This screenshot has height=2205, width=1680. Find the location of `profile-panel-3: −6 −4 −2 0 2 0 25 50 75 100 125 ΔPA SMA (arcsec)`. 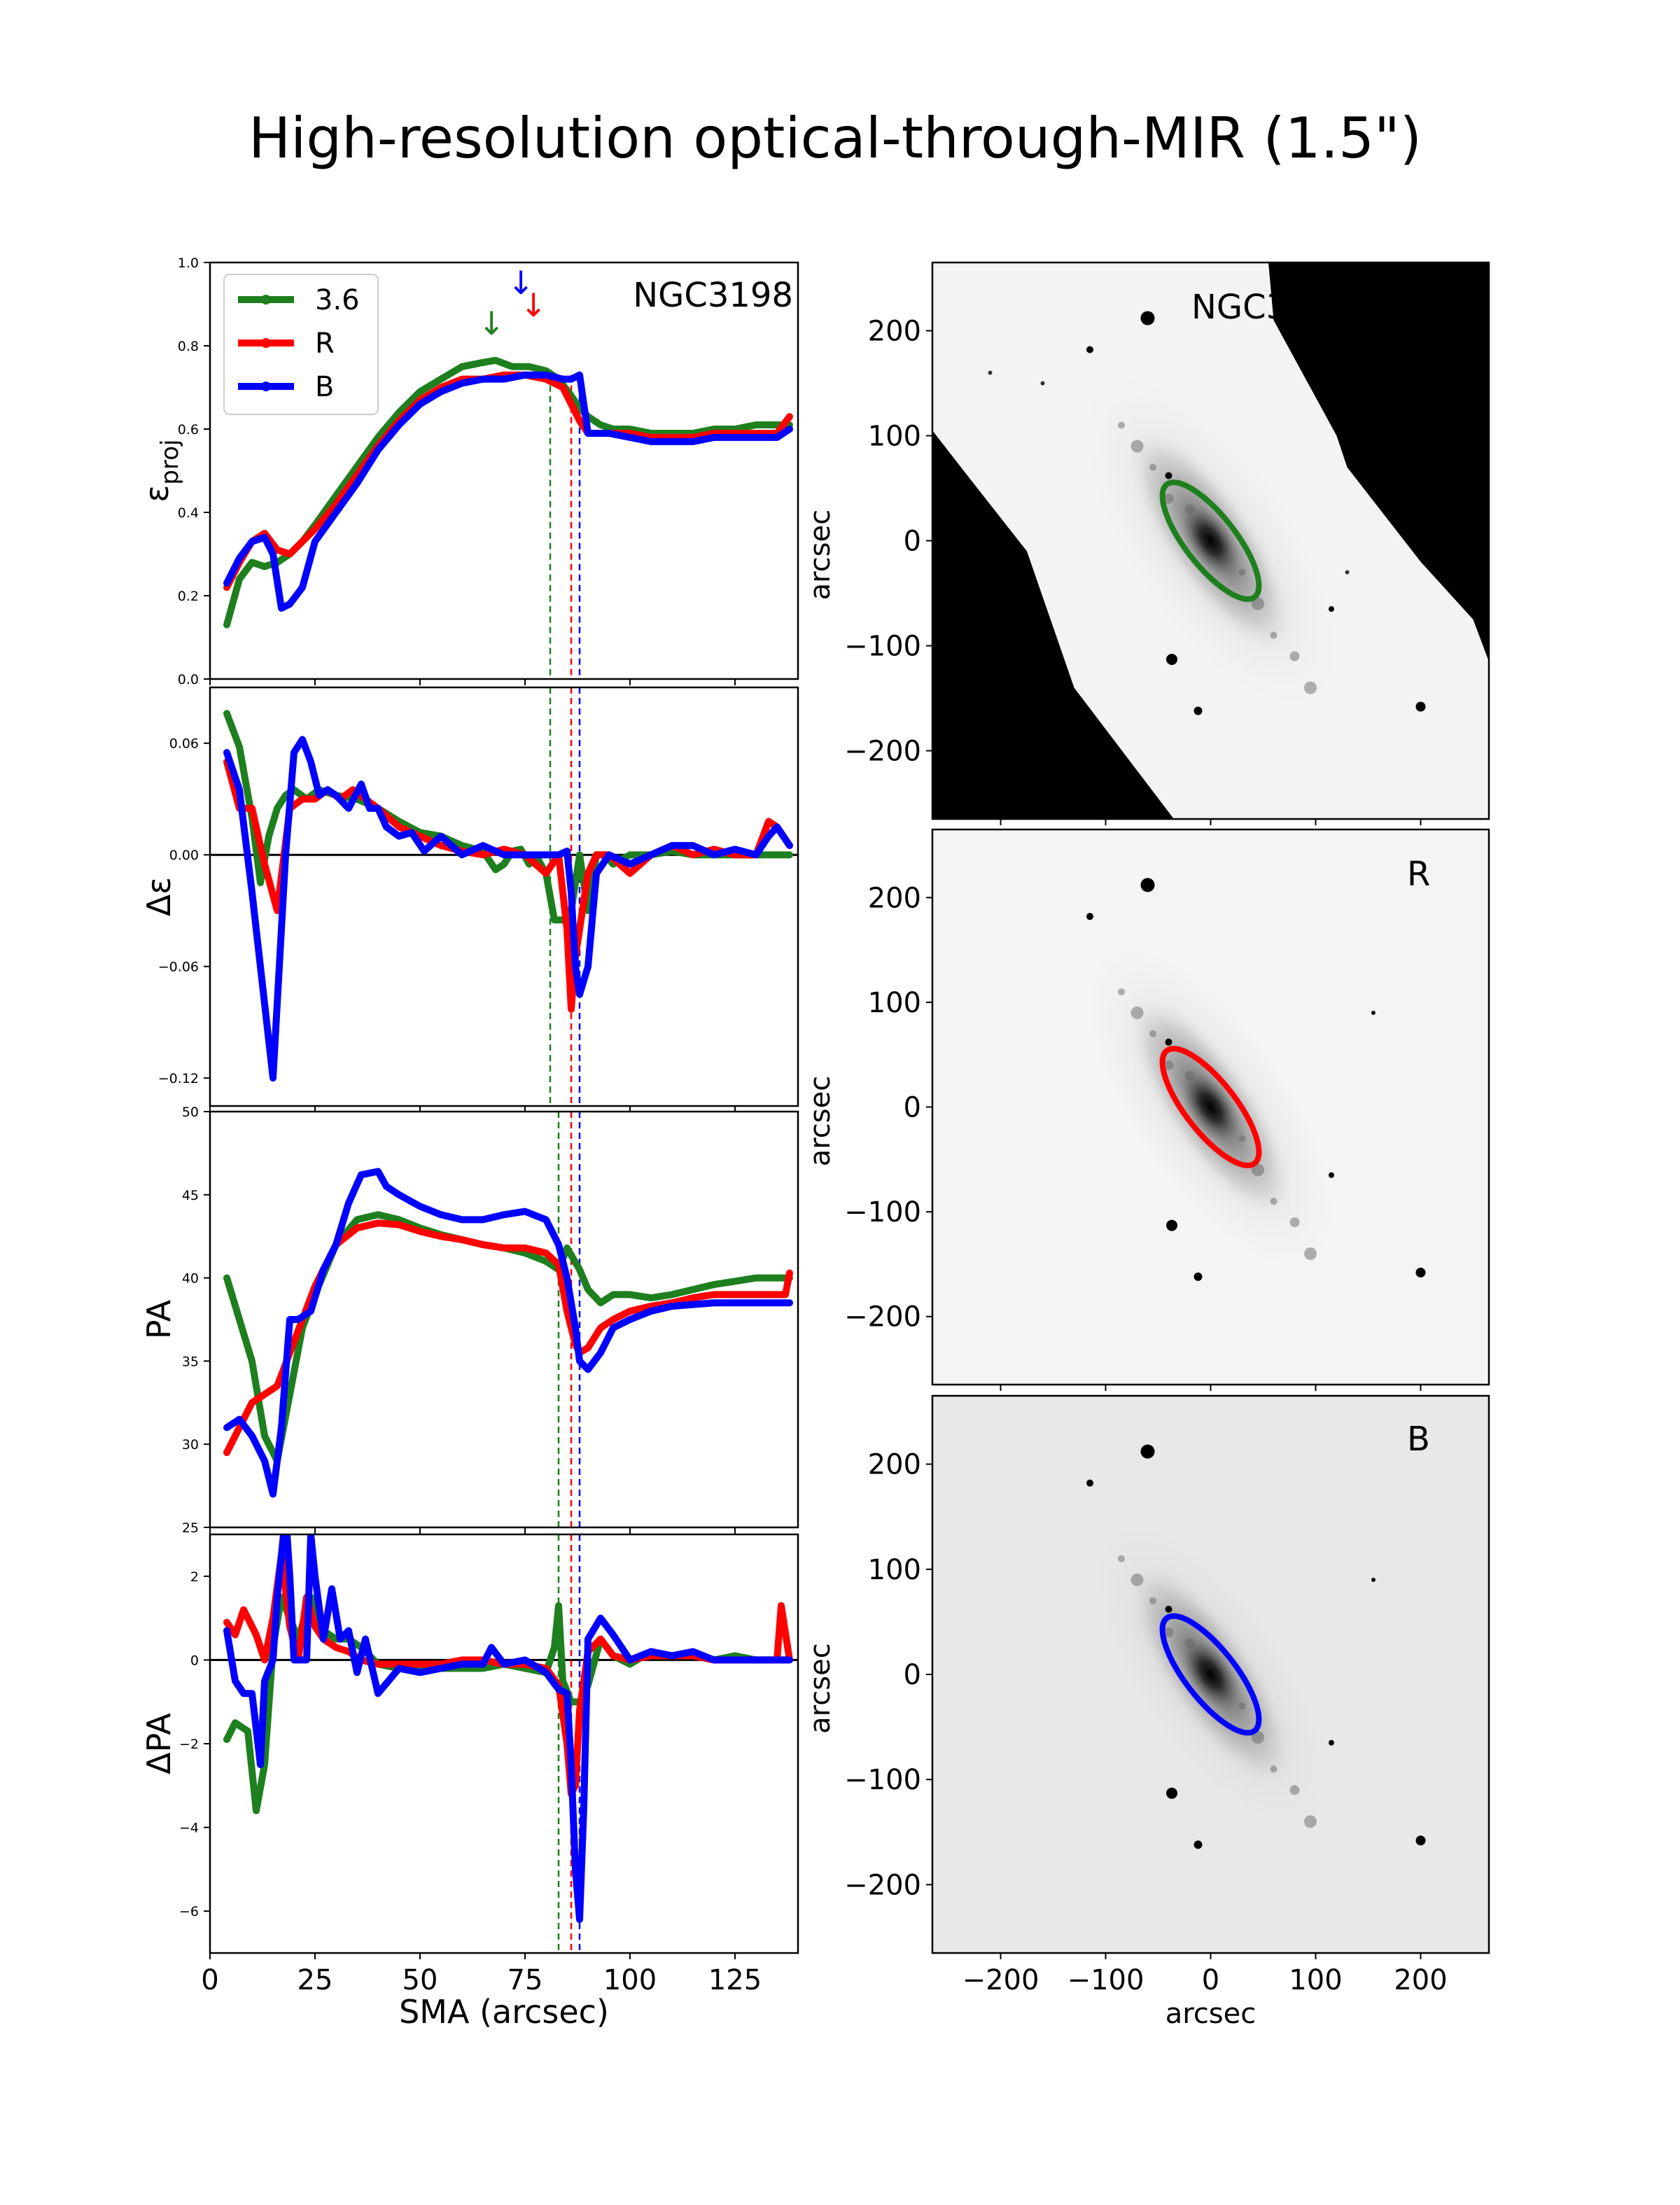

profile-panel-3: −6 −4 −2 0 2 0 25 50 75 100 125 ΔPA SMA (arcsec) is located at coordinates (469, 1782).